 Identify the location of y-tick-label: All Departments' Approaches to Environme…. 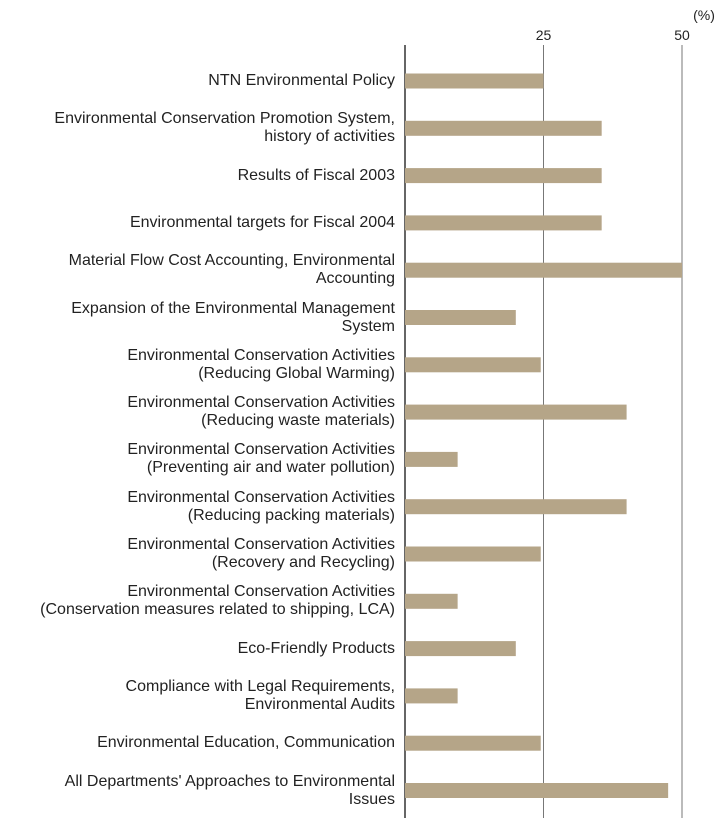
(229, 790).